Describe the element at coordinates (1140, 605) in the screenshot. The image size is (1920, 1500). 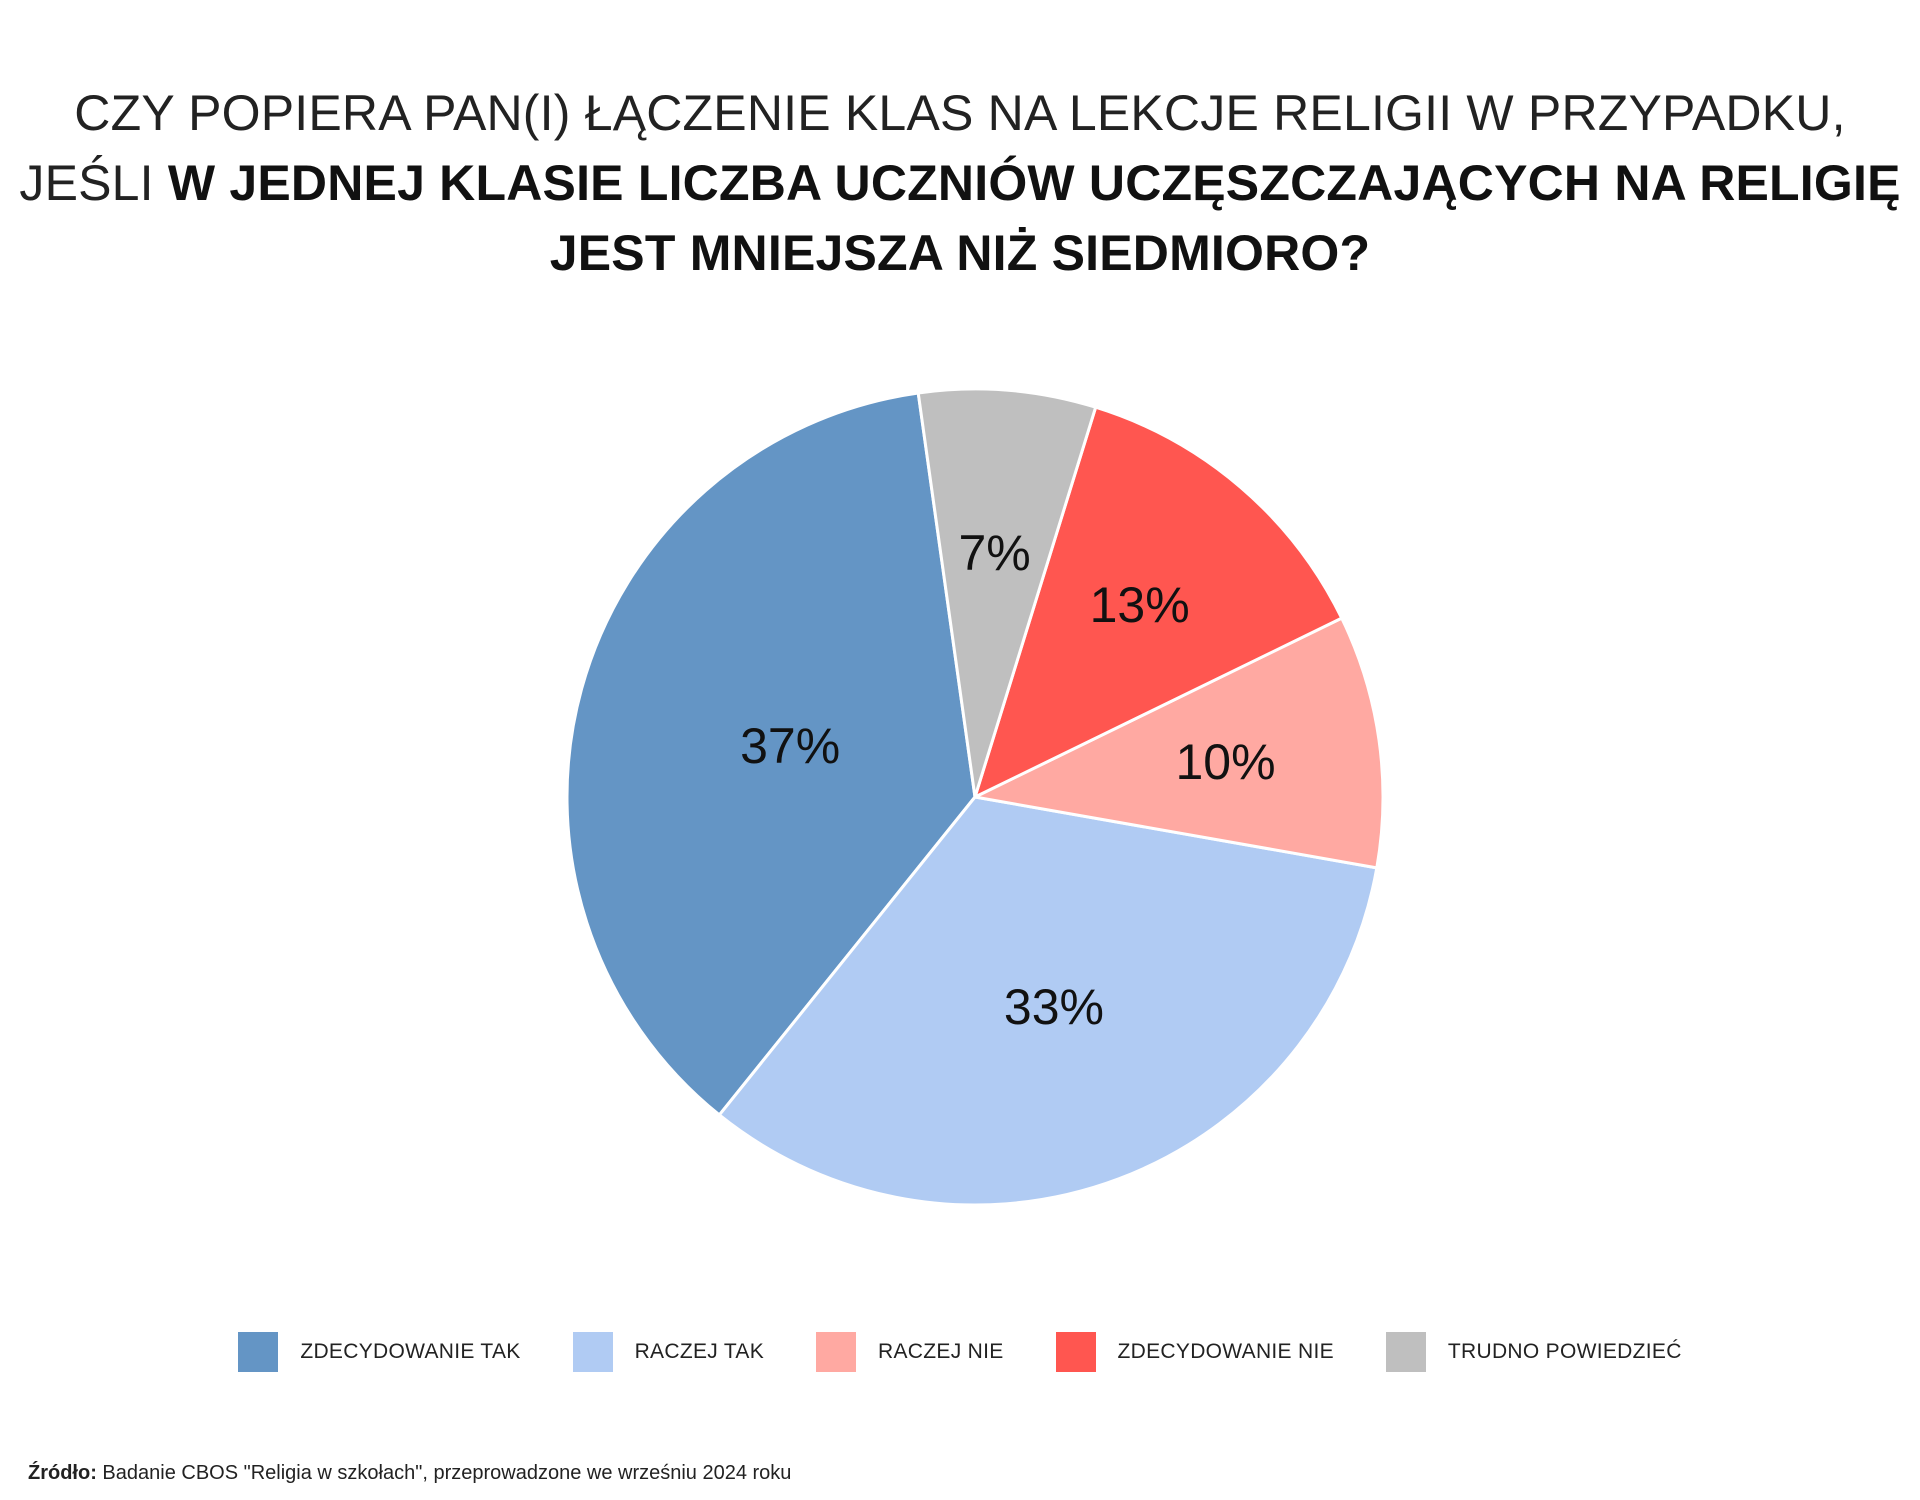
I see `pie-slice-label-4: 13%` at that location.